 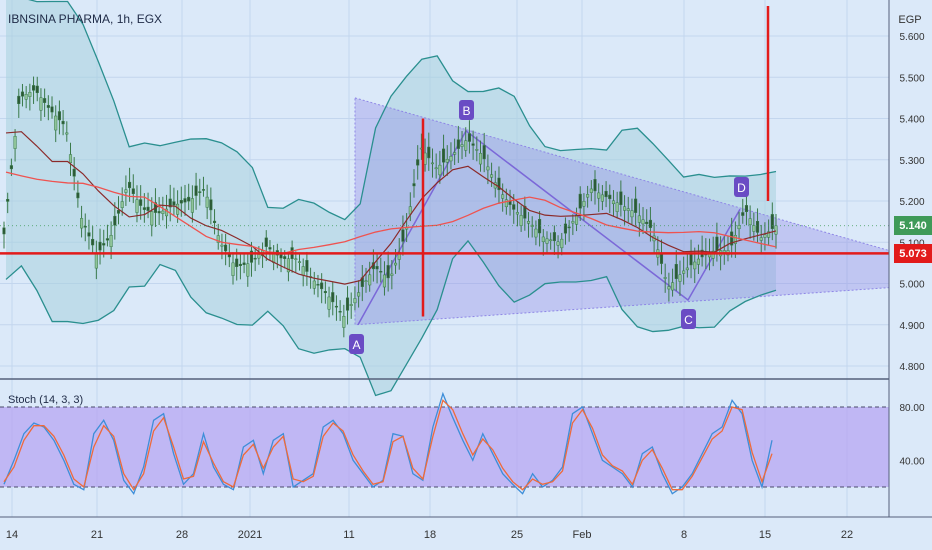 What do you see at coordinates (913, 253) in the screenshot?
I see `support-badge` at bounding box center [913, 253].